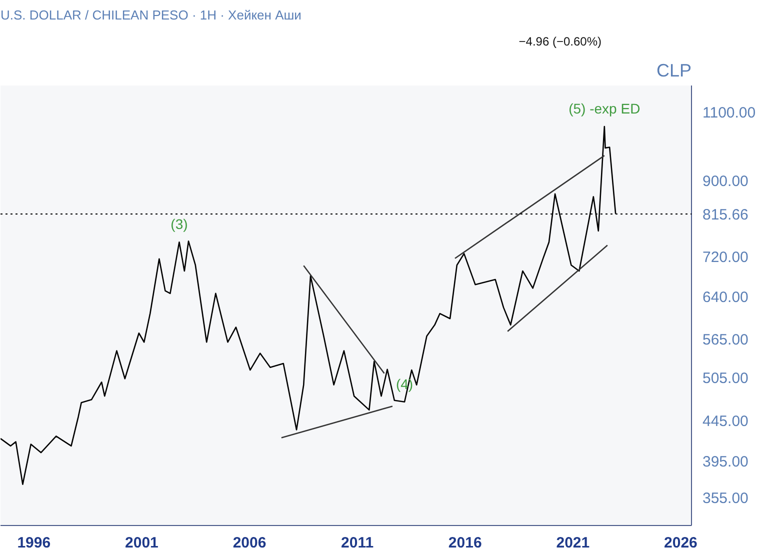  Describe the element at coordinates (725, 215) in the screenshot. I see `ref-line-label: 815.66` at that location.